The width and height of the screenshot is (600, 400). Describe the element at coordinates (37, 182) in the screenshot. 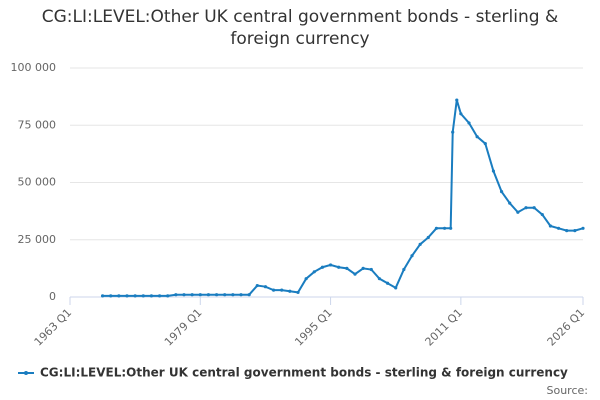

I see `y-tick-label: 50 000` at that location.